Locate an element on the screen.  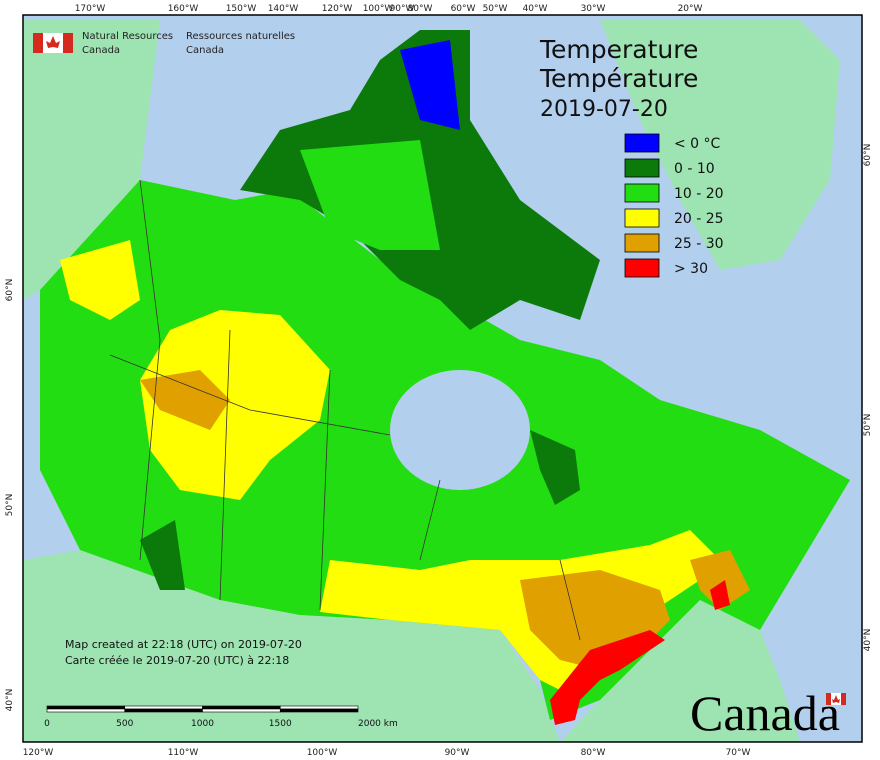
longitude-label: 110°W is located at coordinates (183, 753).